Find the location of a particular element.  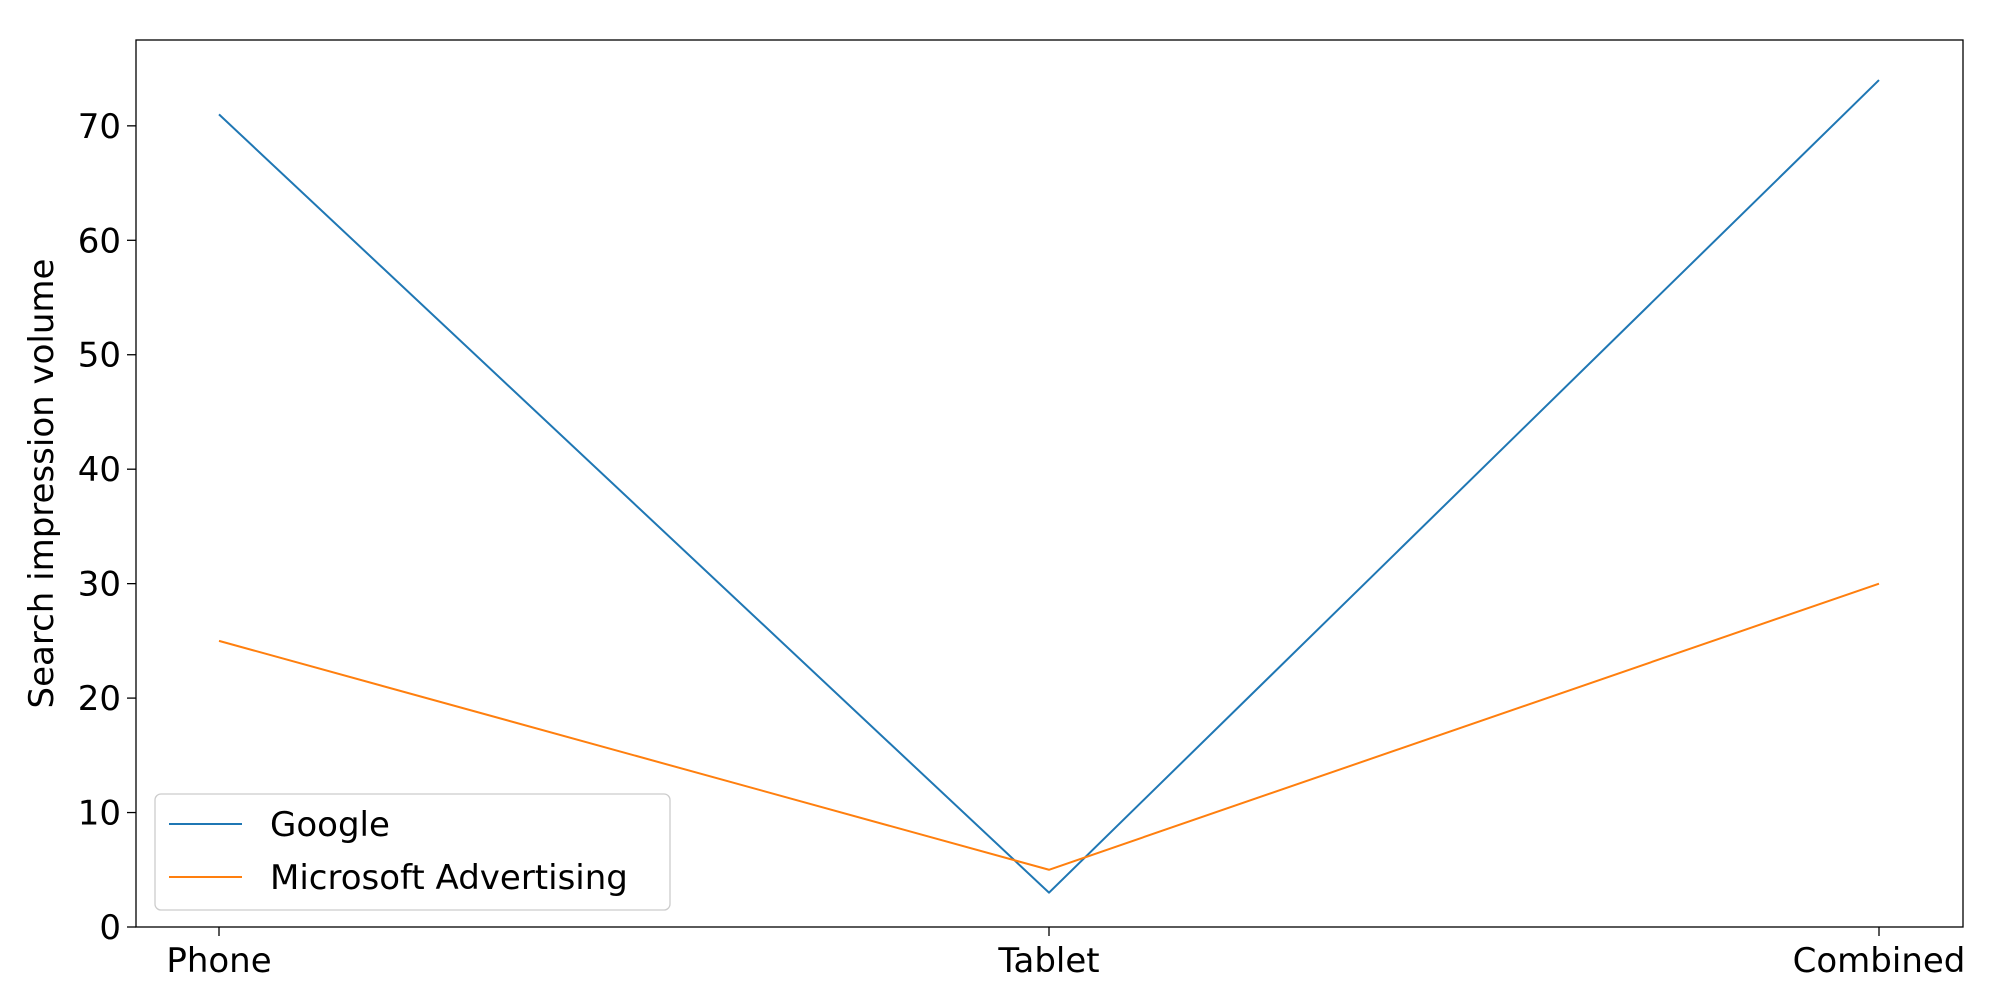

legend-label-microsoft-advertising: Microsoft Advertising is located at coordinates (449, 878).